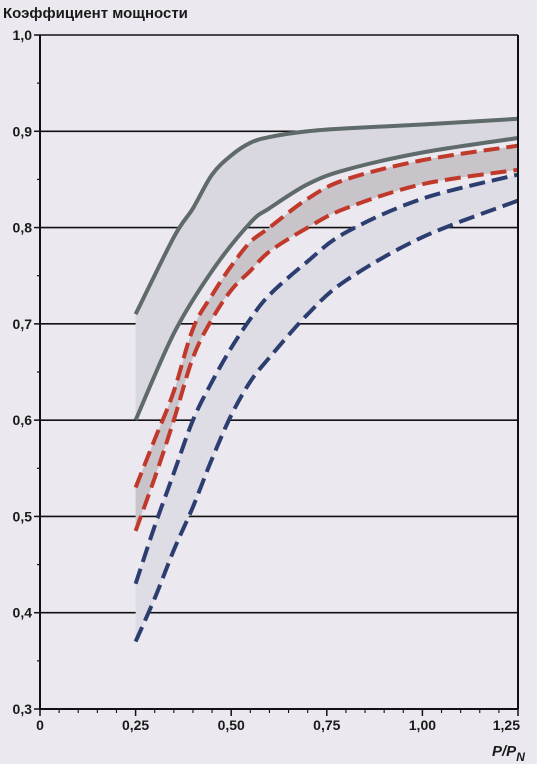  Describe the element at coordinates (520, 757) in the screenshot. I see `x-axis-label-sub: N` at that location.